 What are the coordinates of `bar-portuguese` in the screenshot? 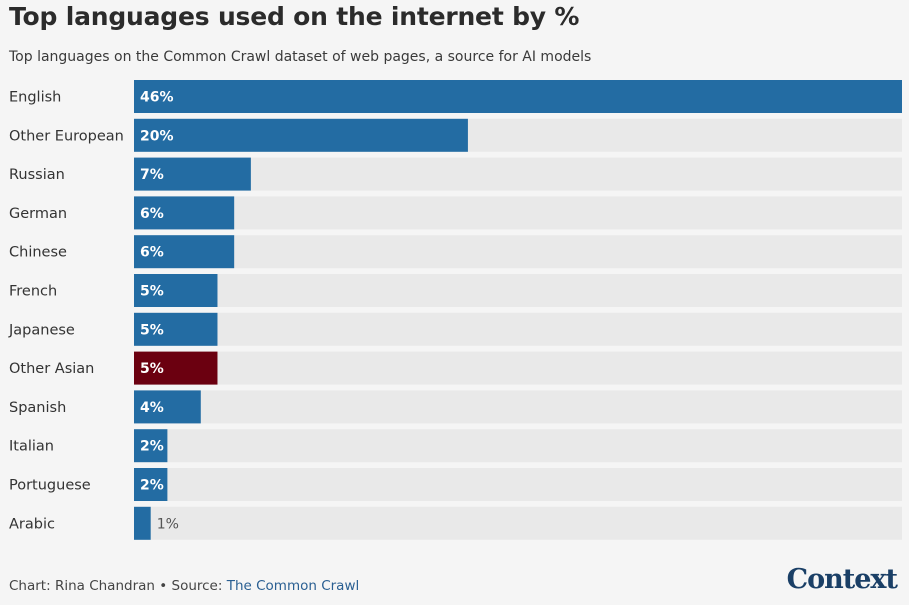 It's located at (151, 484).